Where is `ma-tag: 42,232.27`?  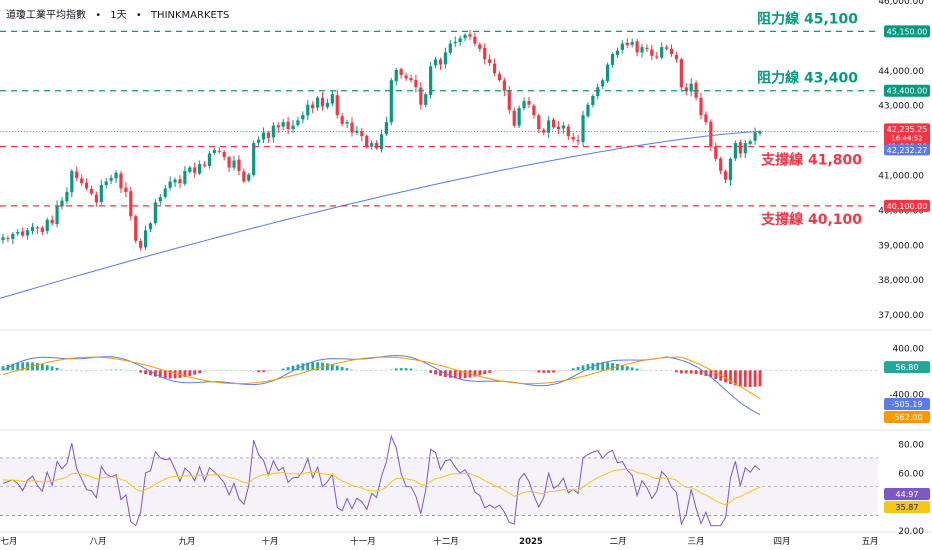
ma-tag: 42,232.27 is located at coordinates (907, 150).